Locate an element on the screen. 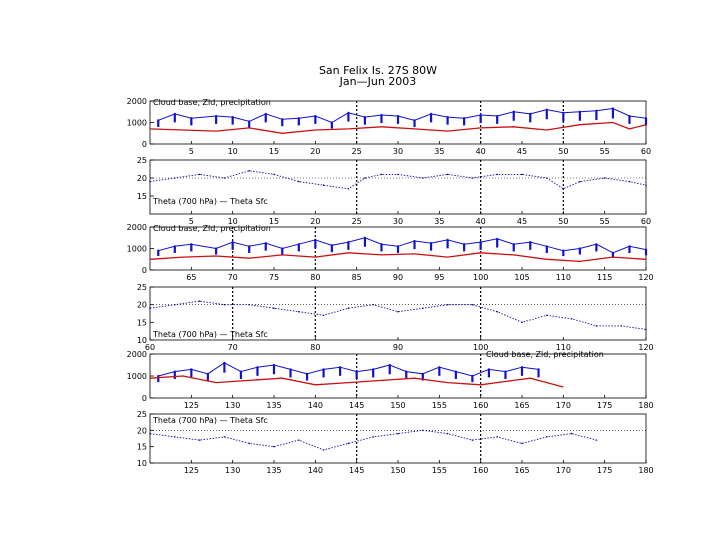 The width and height of the screenshot is (720, 540). x-tick-label: 110 is located at coordinates (563, 347).